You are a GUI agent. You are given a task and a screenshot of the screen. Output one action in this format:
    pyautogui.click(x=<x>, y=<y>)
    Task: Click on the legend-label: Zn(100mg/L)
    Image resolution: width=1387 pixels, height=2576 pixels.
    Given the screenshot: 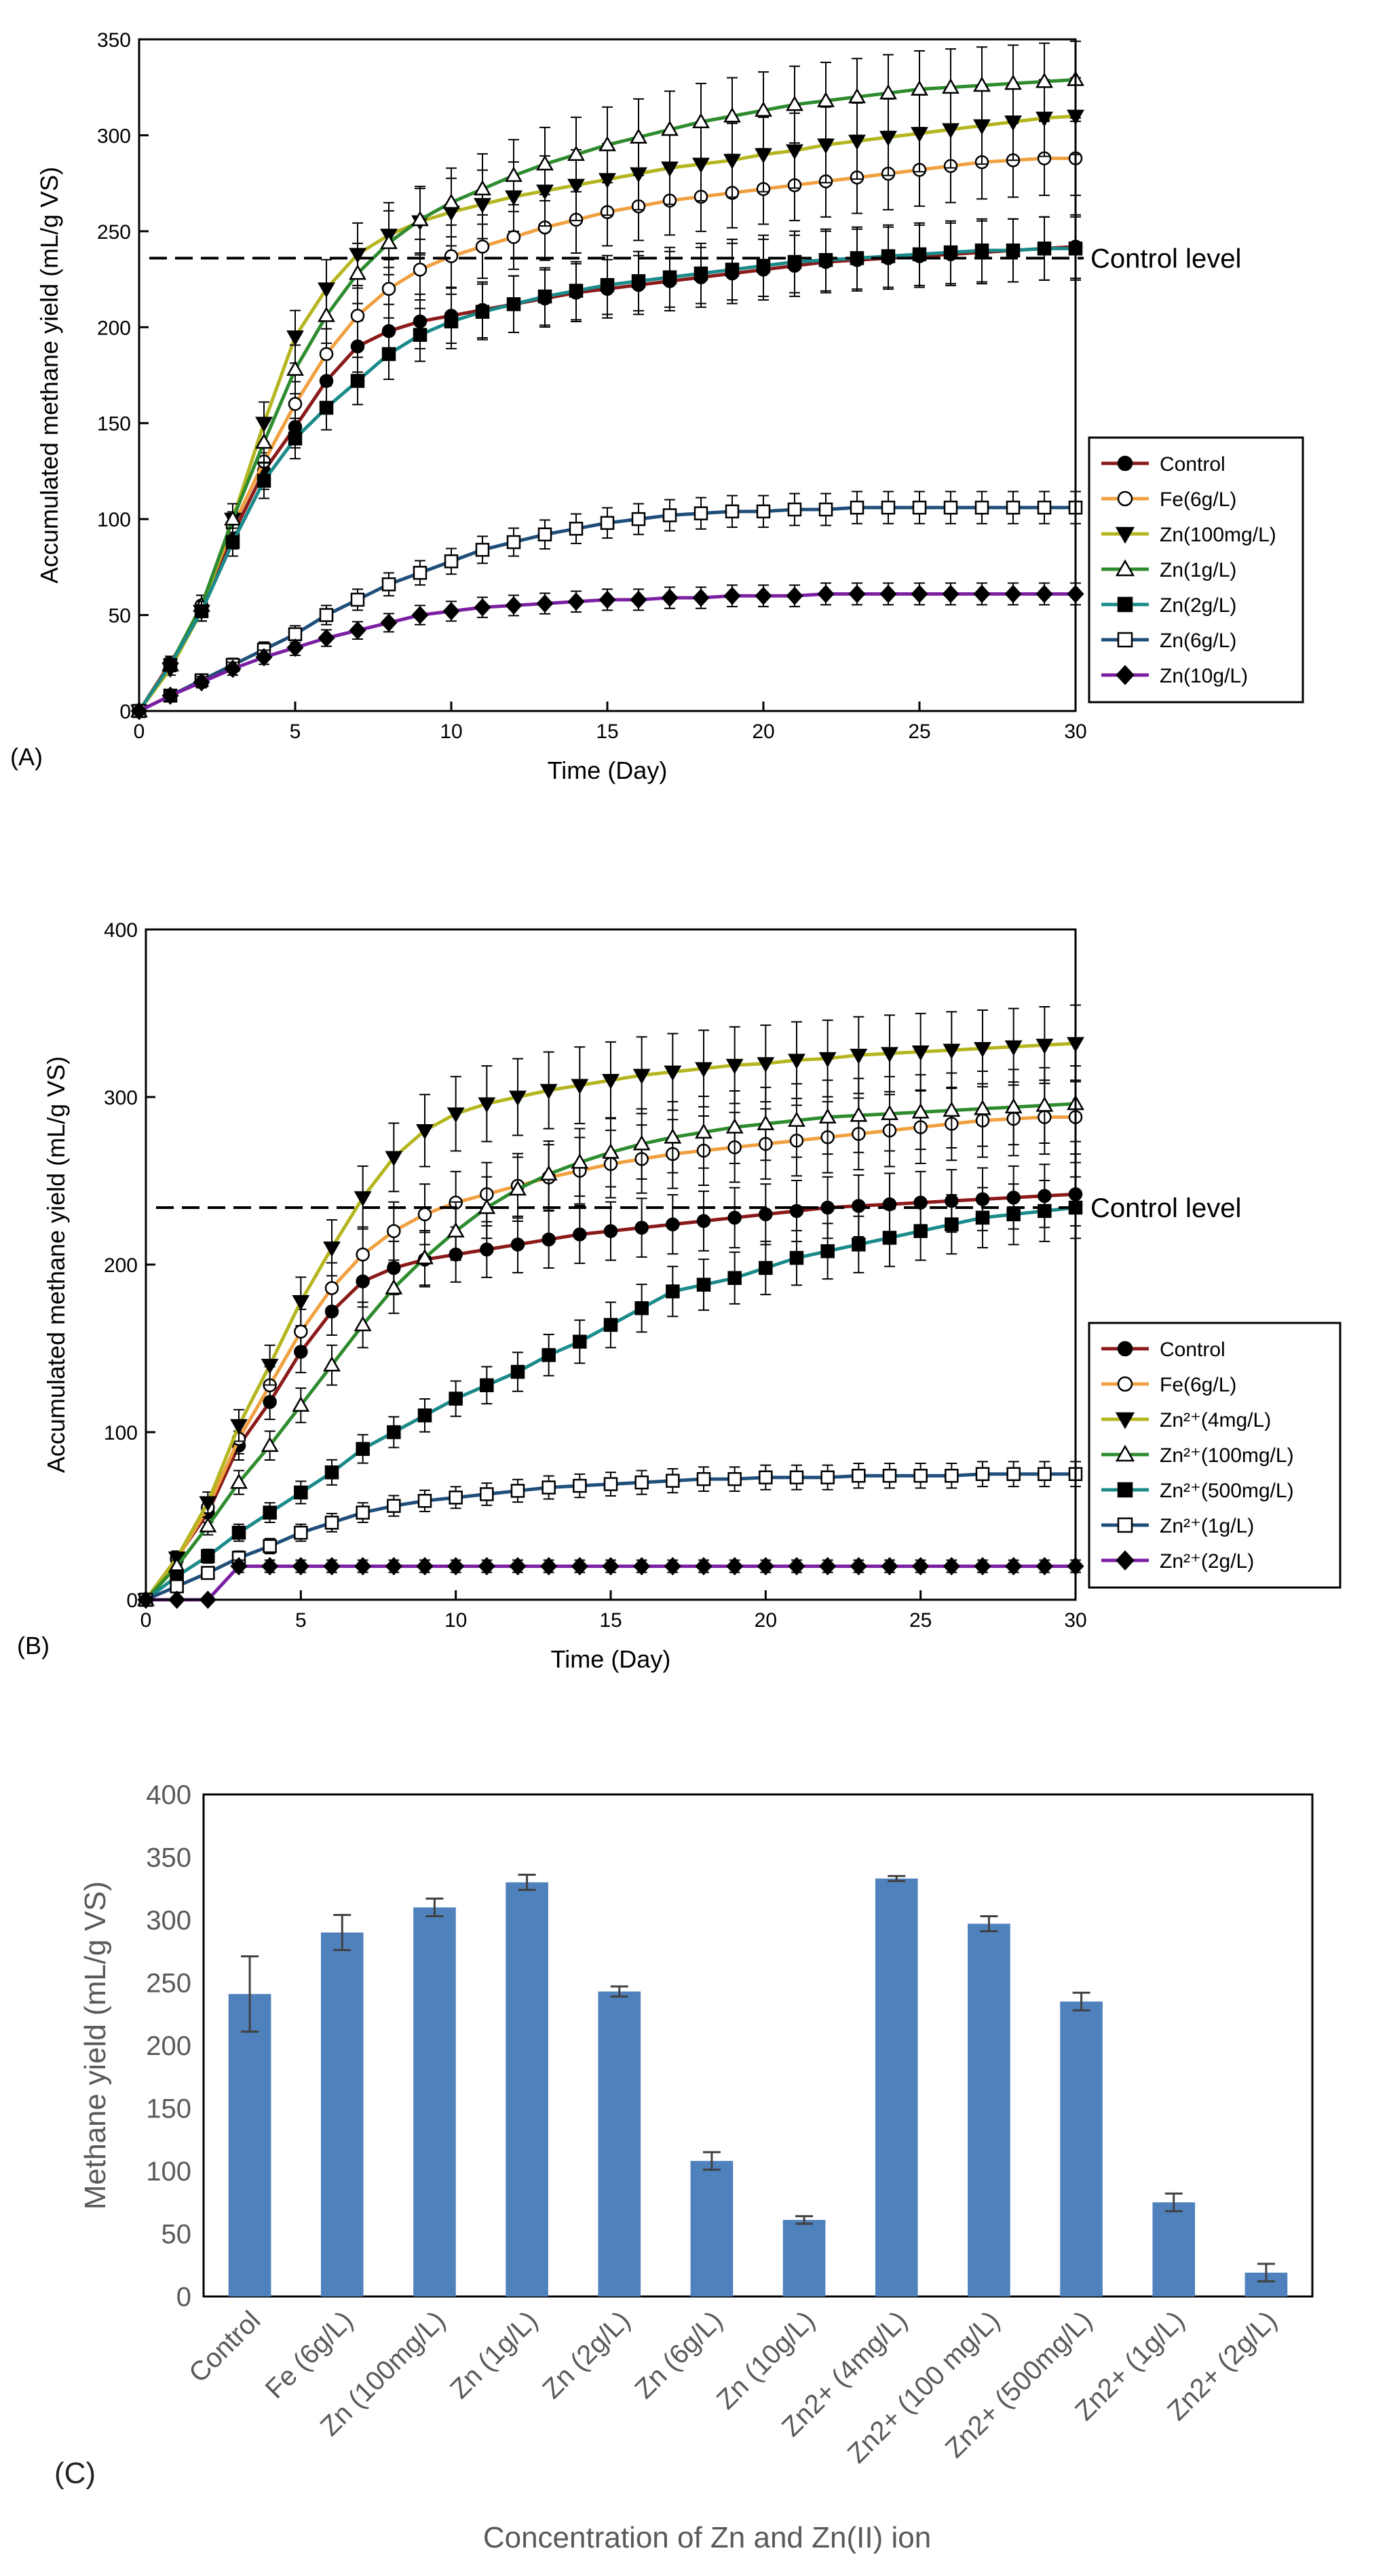 What is the action you would take?
    pyautogui.click(x=1218, y=535)
    